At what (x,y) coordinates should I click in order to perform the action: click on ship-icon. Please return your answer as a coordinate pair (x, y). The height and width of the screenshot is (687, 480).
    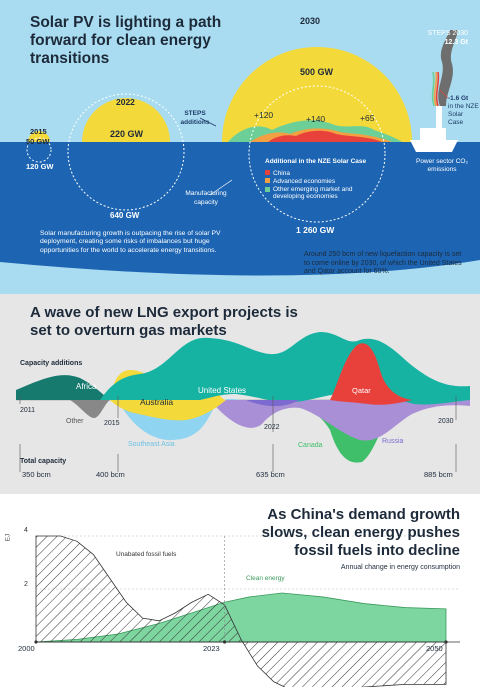
    Looking at the image, I should click on (434, 146).